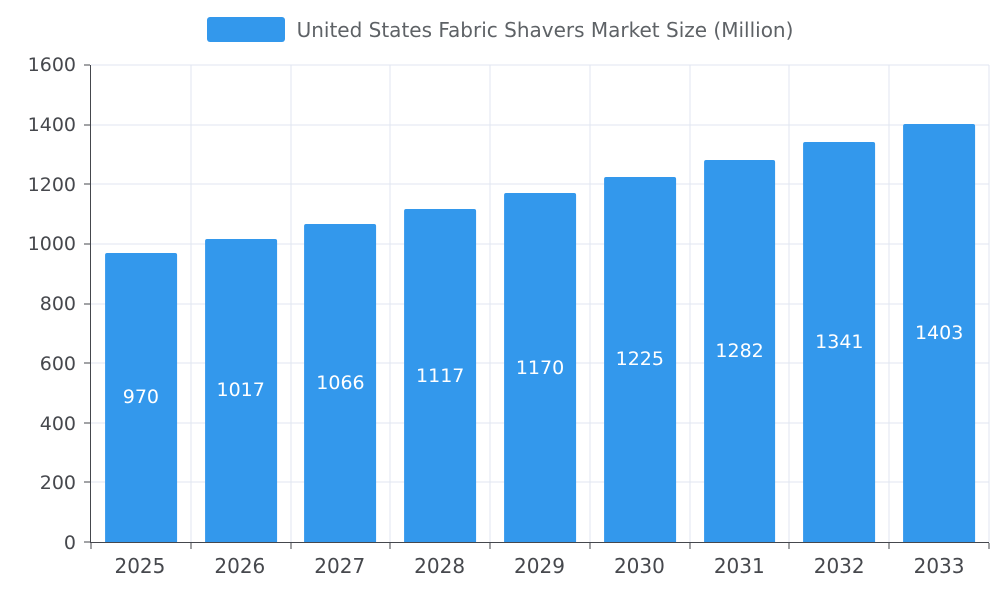 The width and height of the screenshot is (1000, 600). What do you see at coordinates (38, 304) in the screenshot?
I see `y-axis: 0 200 400 600 800 1000 1200 1400 1600` at bounding box center [38, 304].